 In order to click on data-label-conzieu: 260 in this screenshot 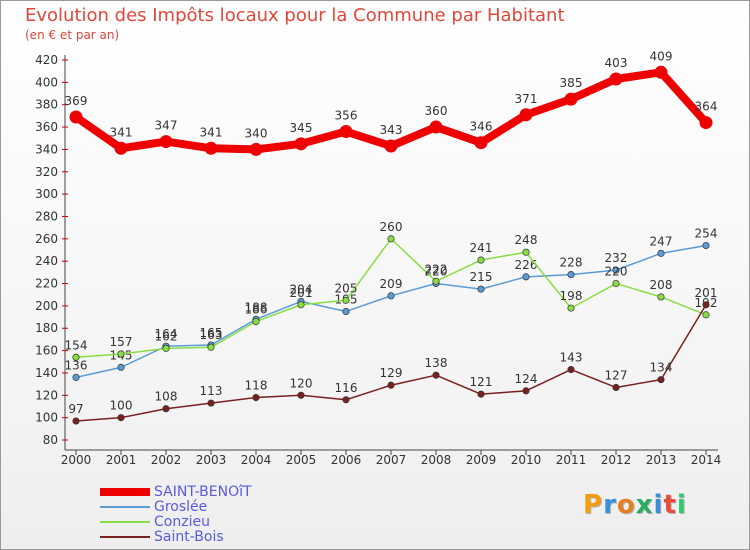, I will do `click(391, 227)`.